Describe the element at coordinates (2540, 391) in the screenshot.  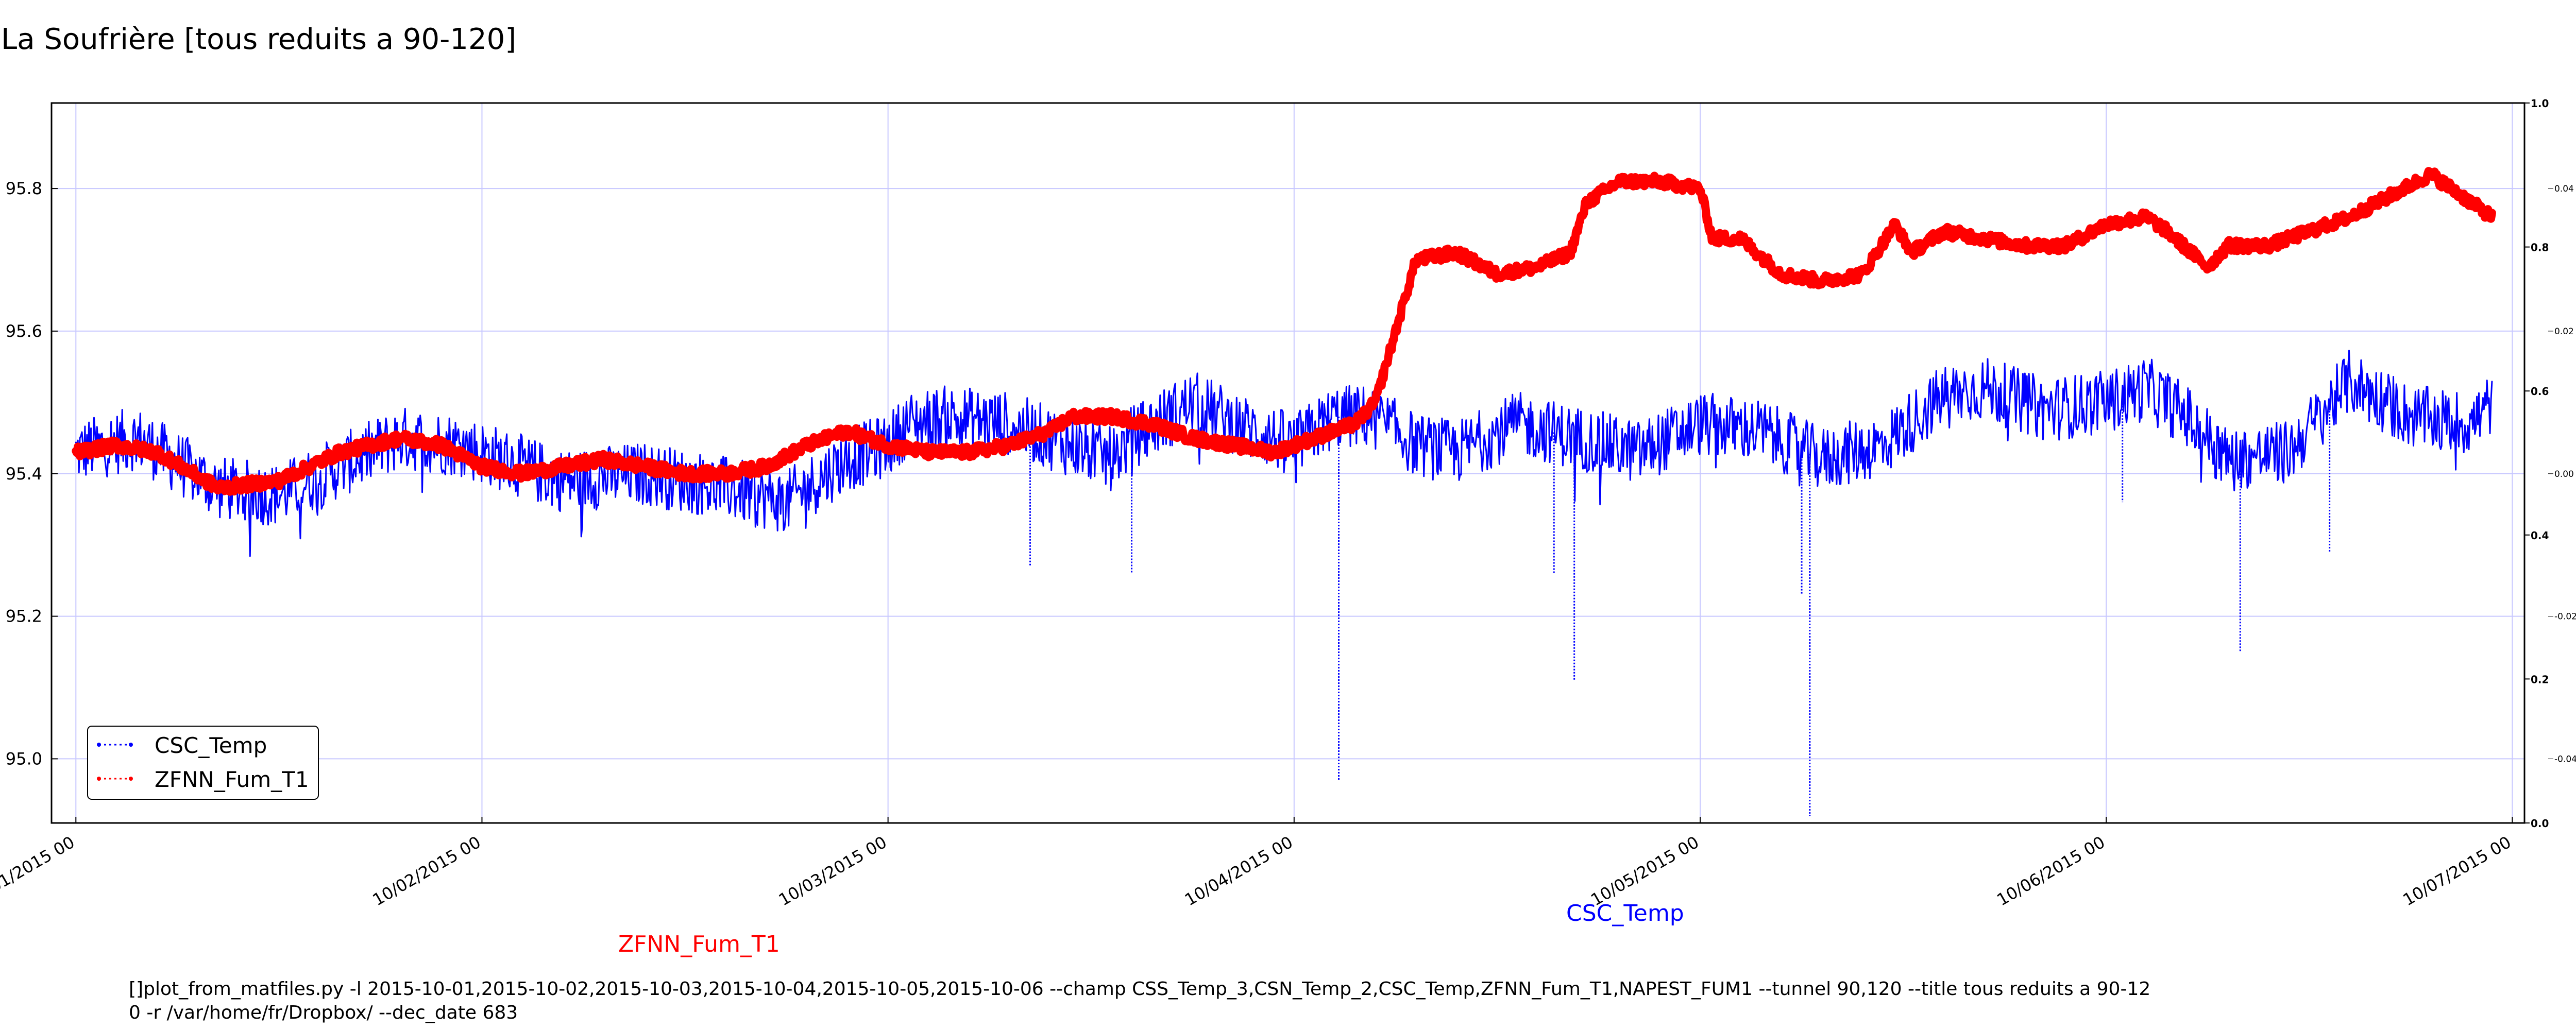
I see `right-outer-tick-label: 0.6` at that location.